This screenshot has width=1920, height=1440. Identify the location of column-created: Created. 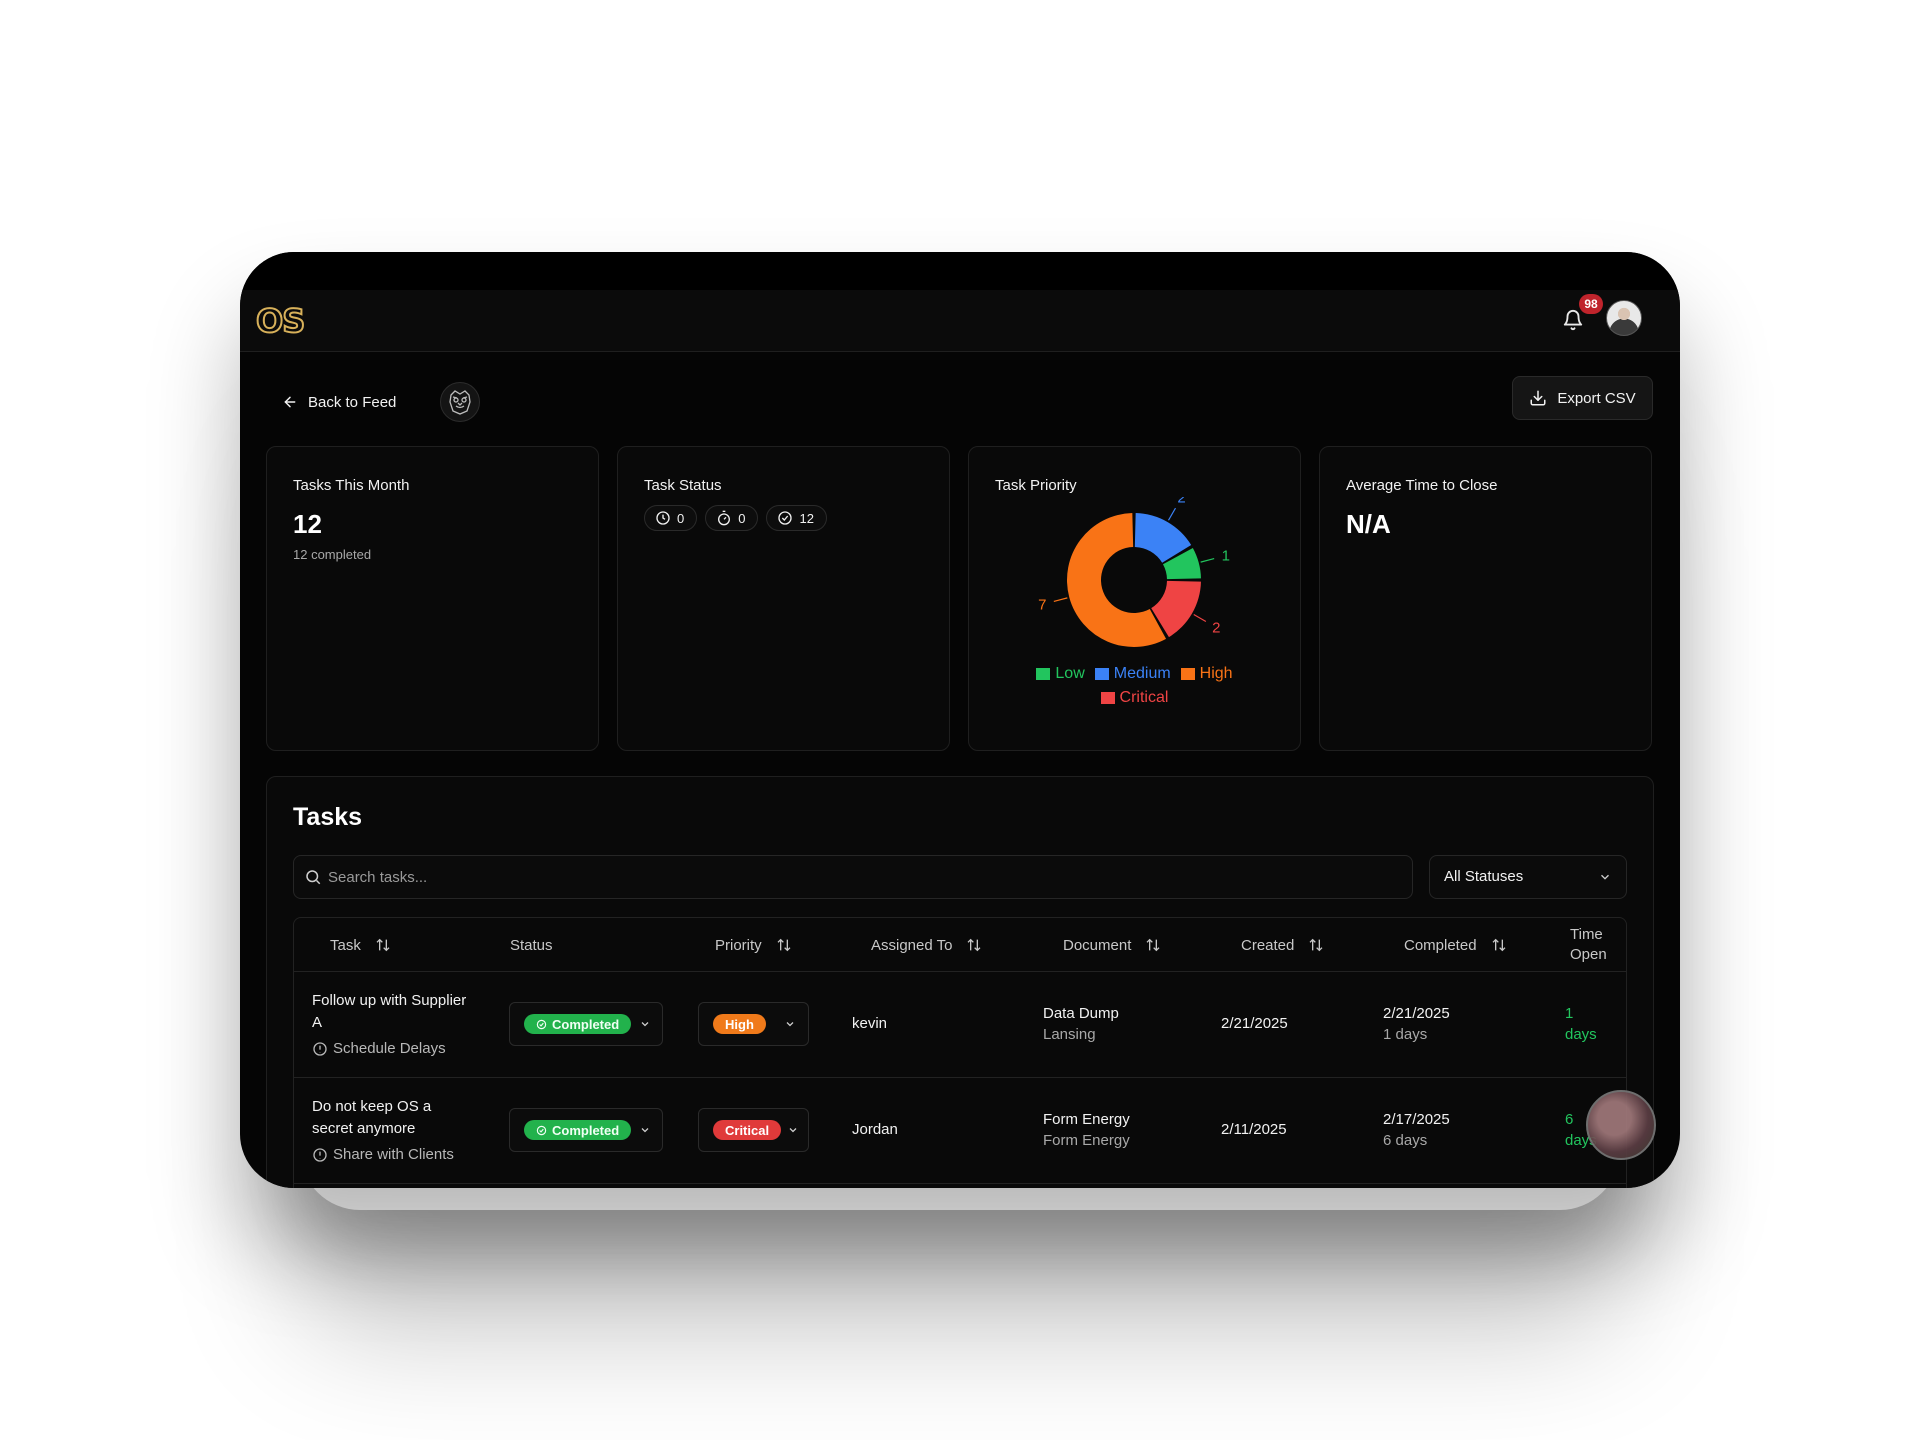
(1282, 945).